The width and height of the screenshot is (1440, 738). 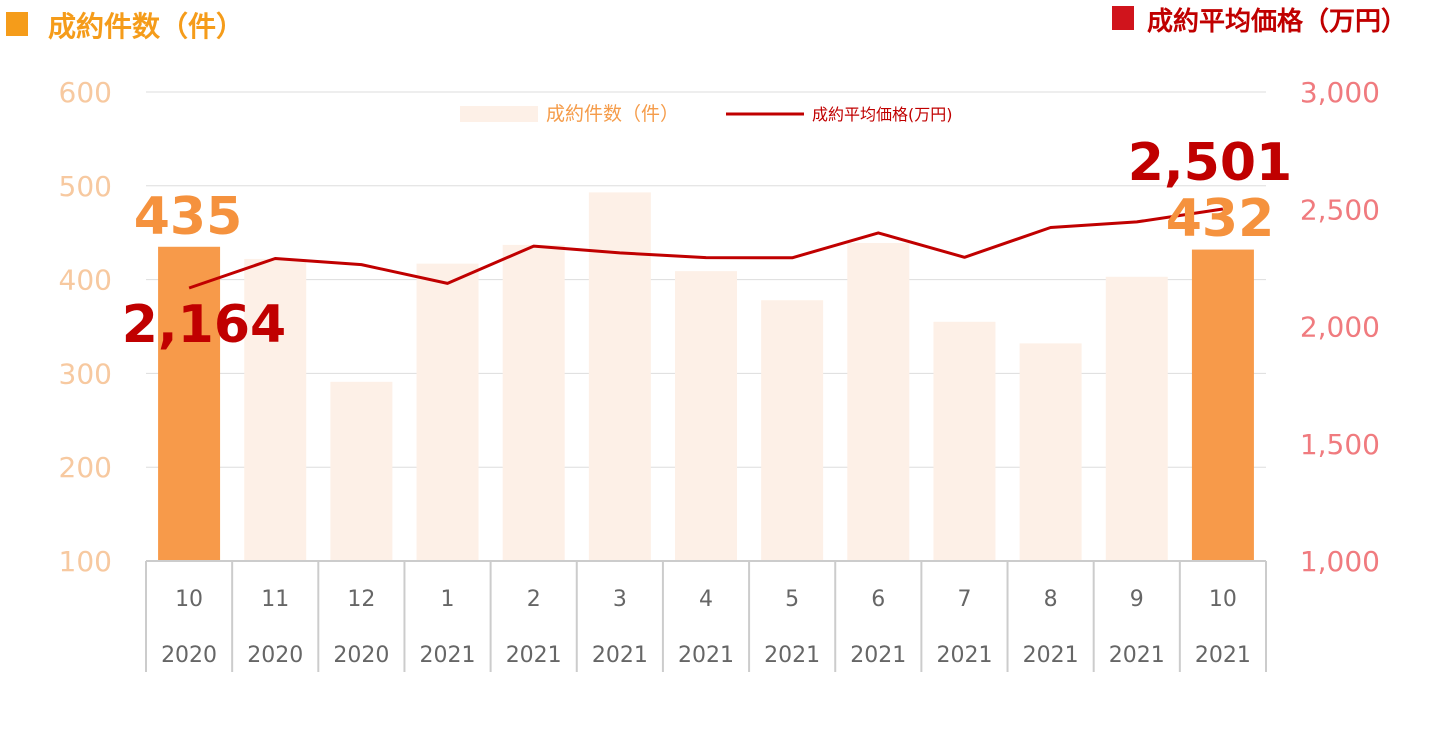 What do you see at coordinates (1137, 599) in the screenshot?
I see `category-month-label: 9` at bounding box center [1137, 599].